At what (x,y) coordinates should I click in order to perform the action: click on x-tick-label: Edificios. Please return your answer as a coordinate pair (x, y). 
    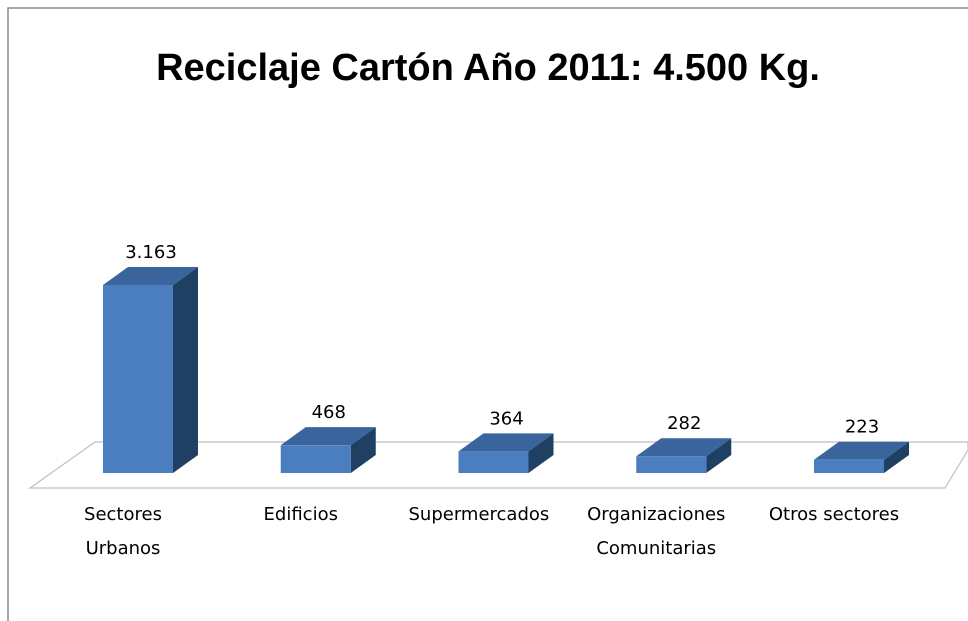
    Looking at the image, I should click on (300, 514).